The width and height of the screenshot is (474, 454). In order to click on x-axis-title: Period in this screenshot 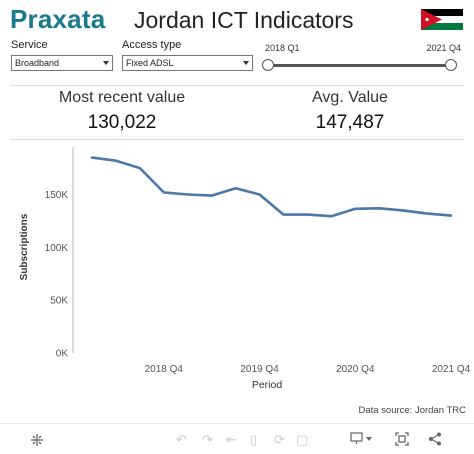, I will do `click(267, 385)`.